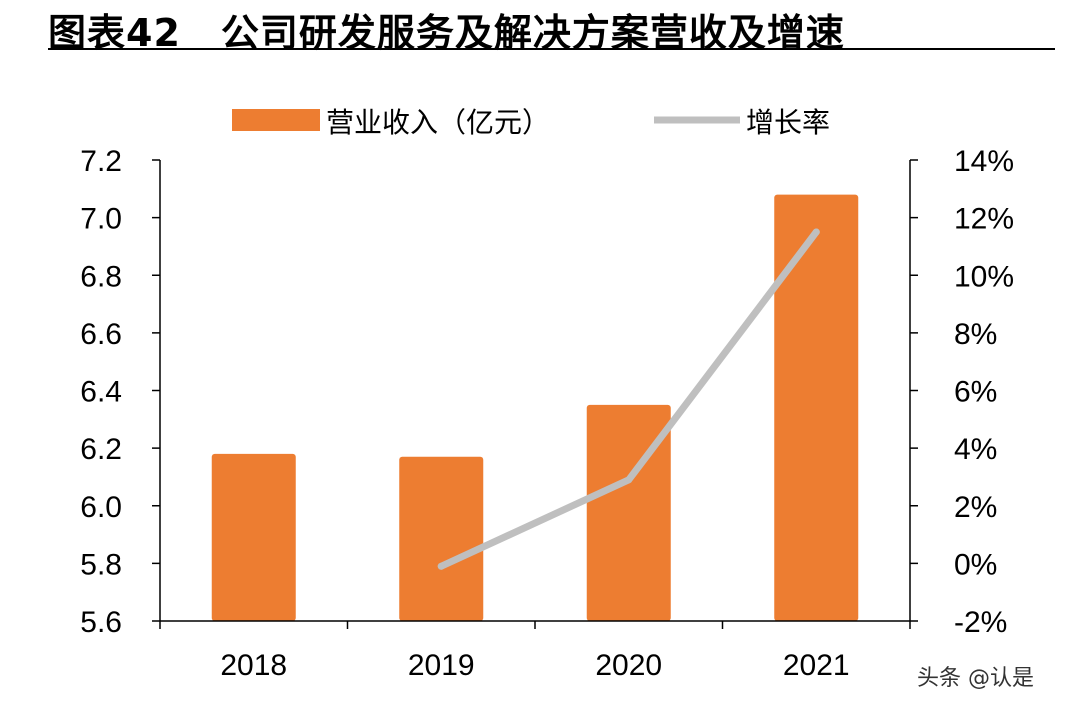 This screenshot has width=1080, height=706. I want to click on bar-2021, so click(816, 407).